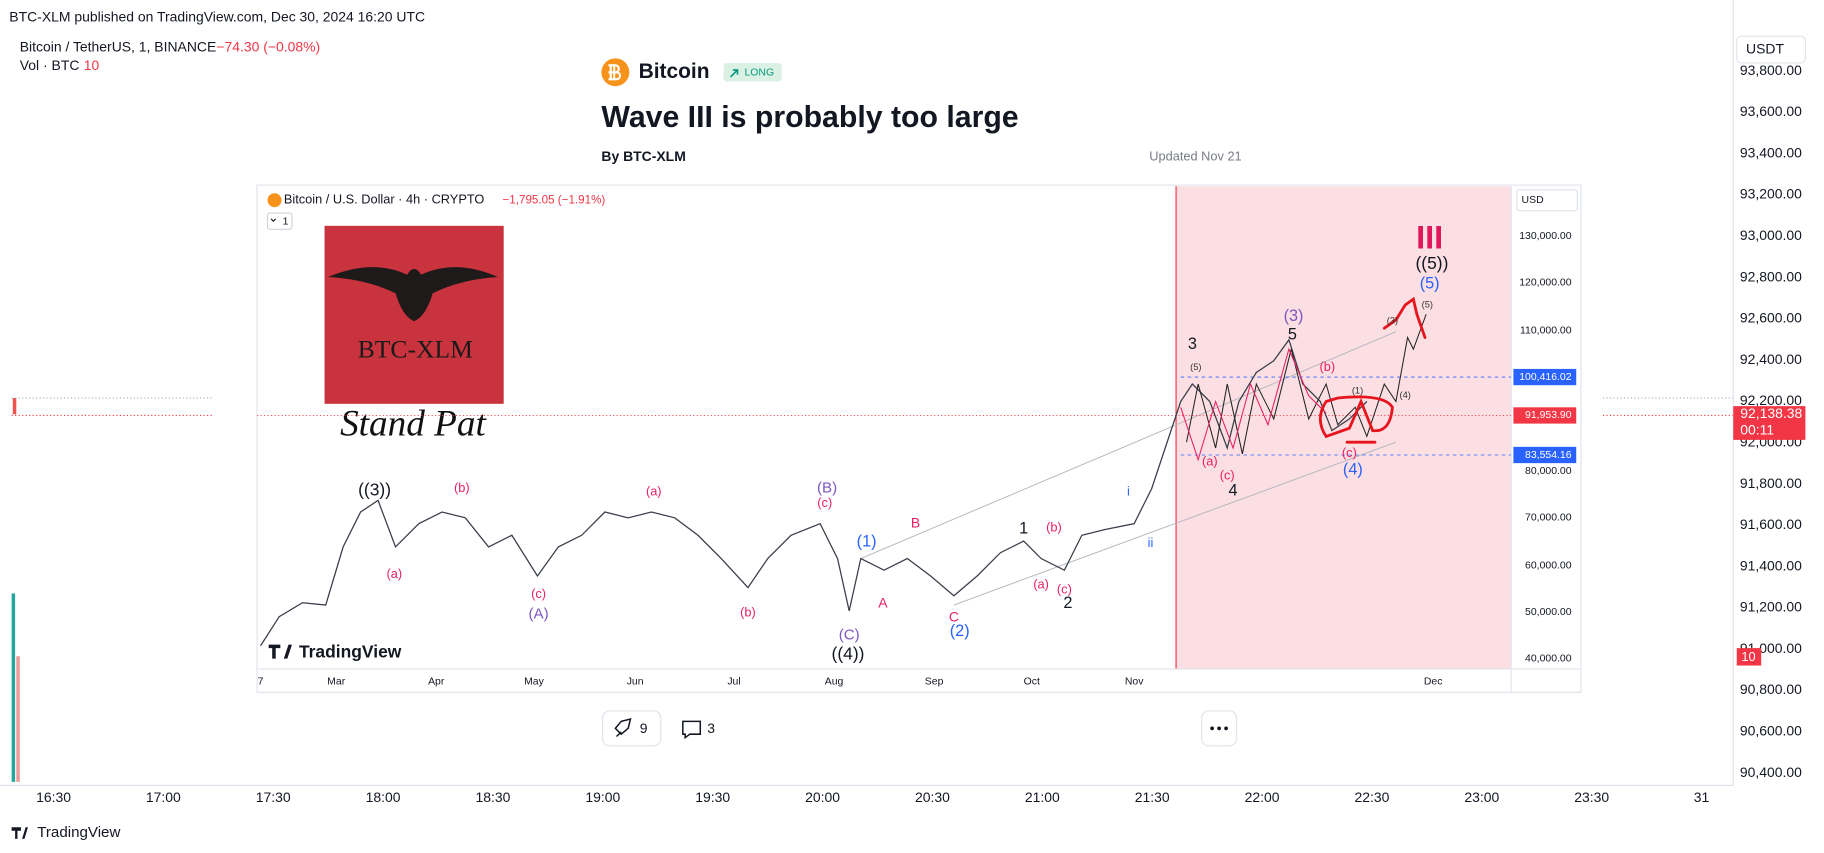 The height and width of the screenshot is (853, 1824). I want to click on interval-box, so click(279, 221).